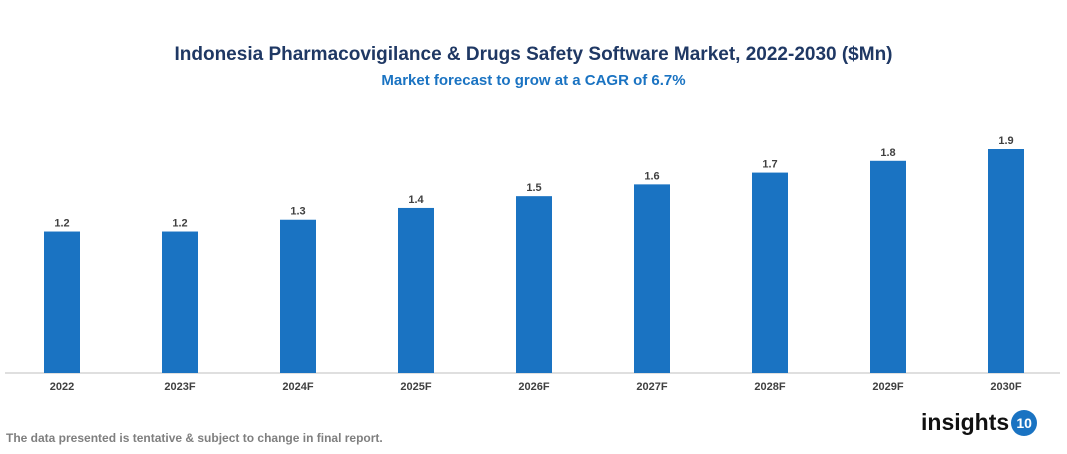  I want to click on x-tick-label-2030F: 2030F, so click(1005, 387).